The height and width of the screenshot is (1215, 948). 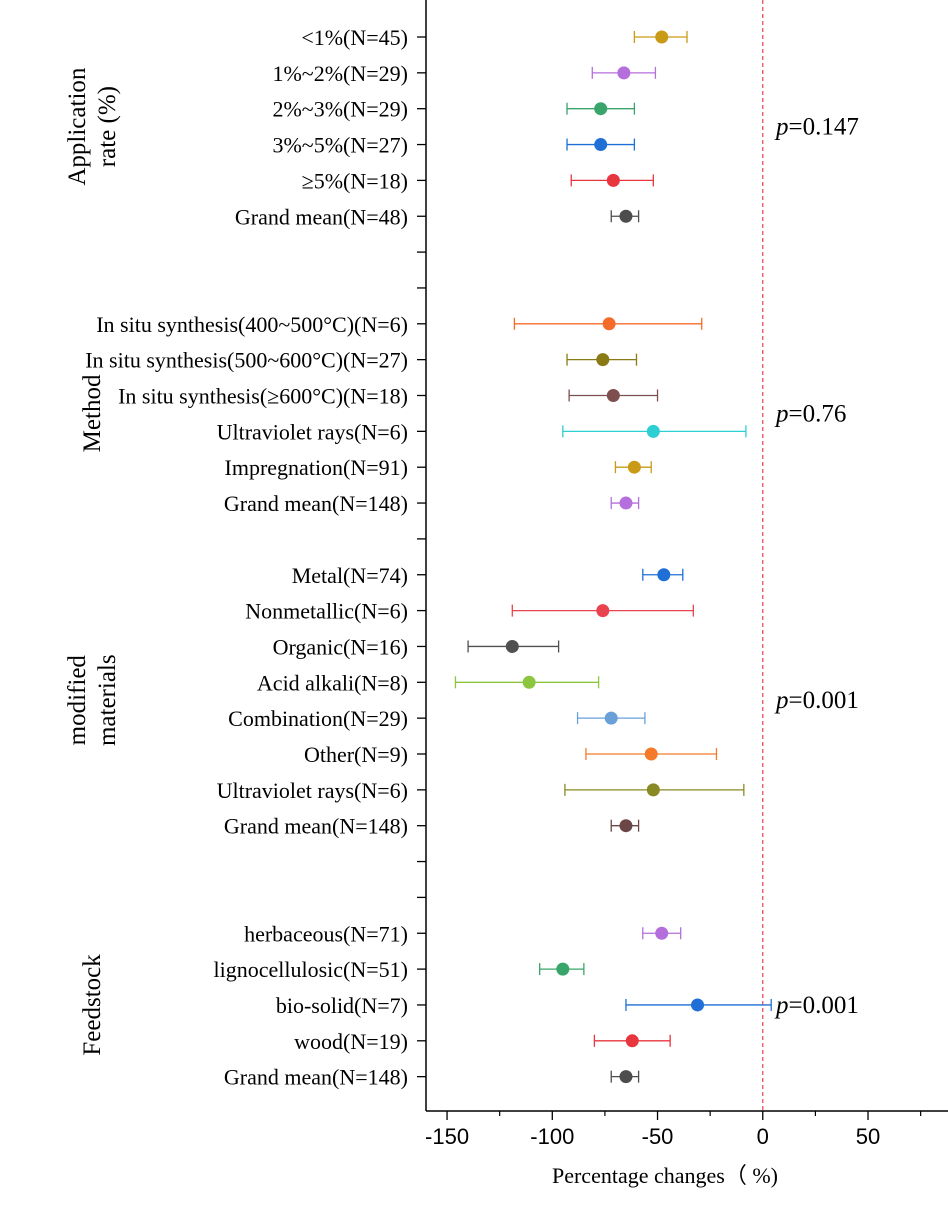 I want to click on p-value-label: p=0.76, so click(x=810, y=413).